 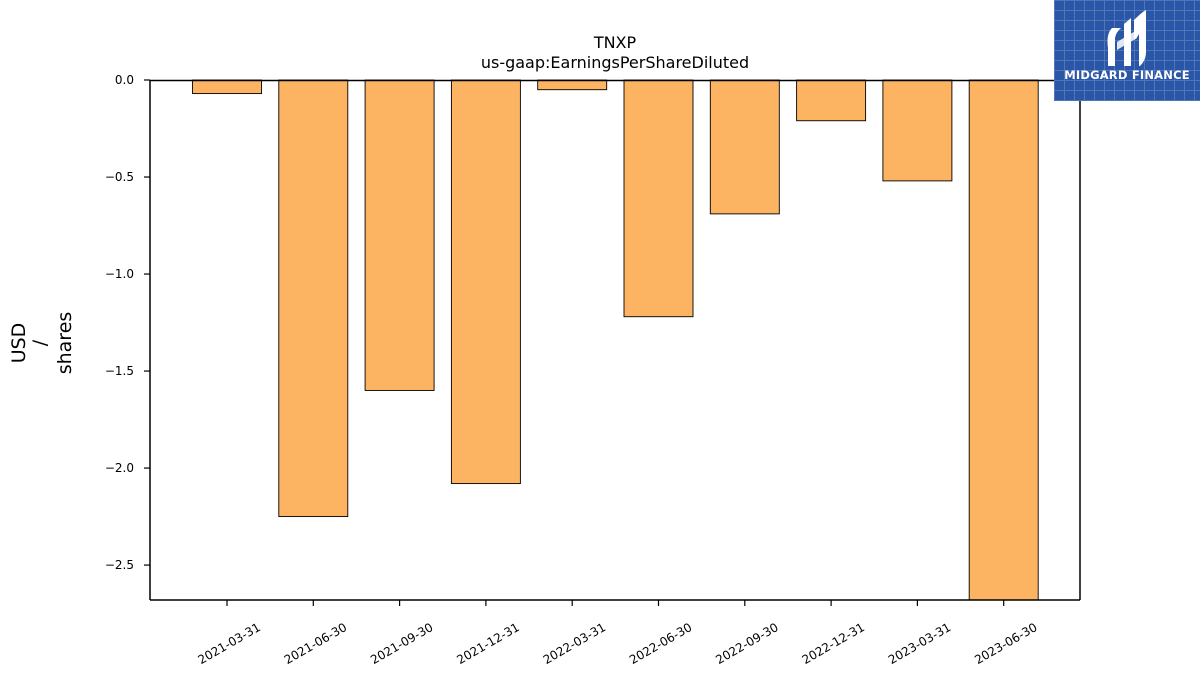 I want to click on x-tick-label: 2022-06-30, so click(x=660, y=643).